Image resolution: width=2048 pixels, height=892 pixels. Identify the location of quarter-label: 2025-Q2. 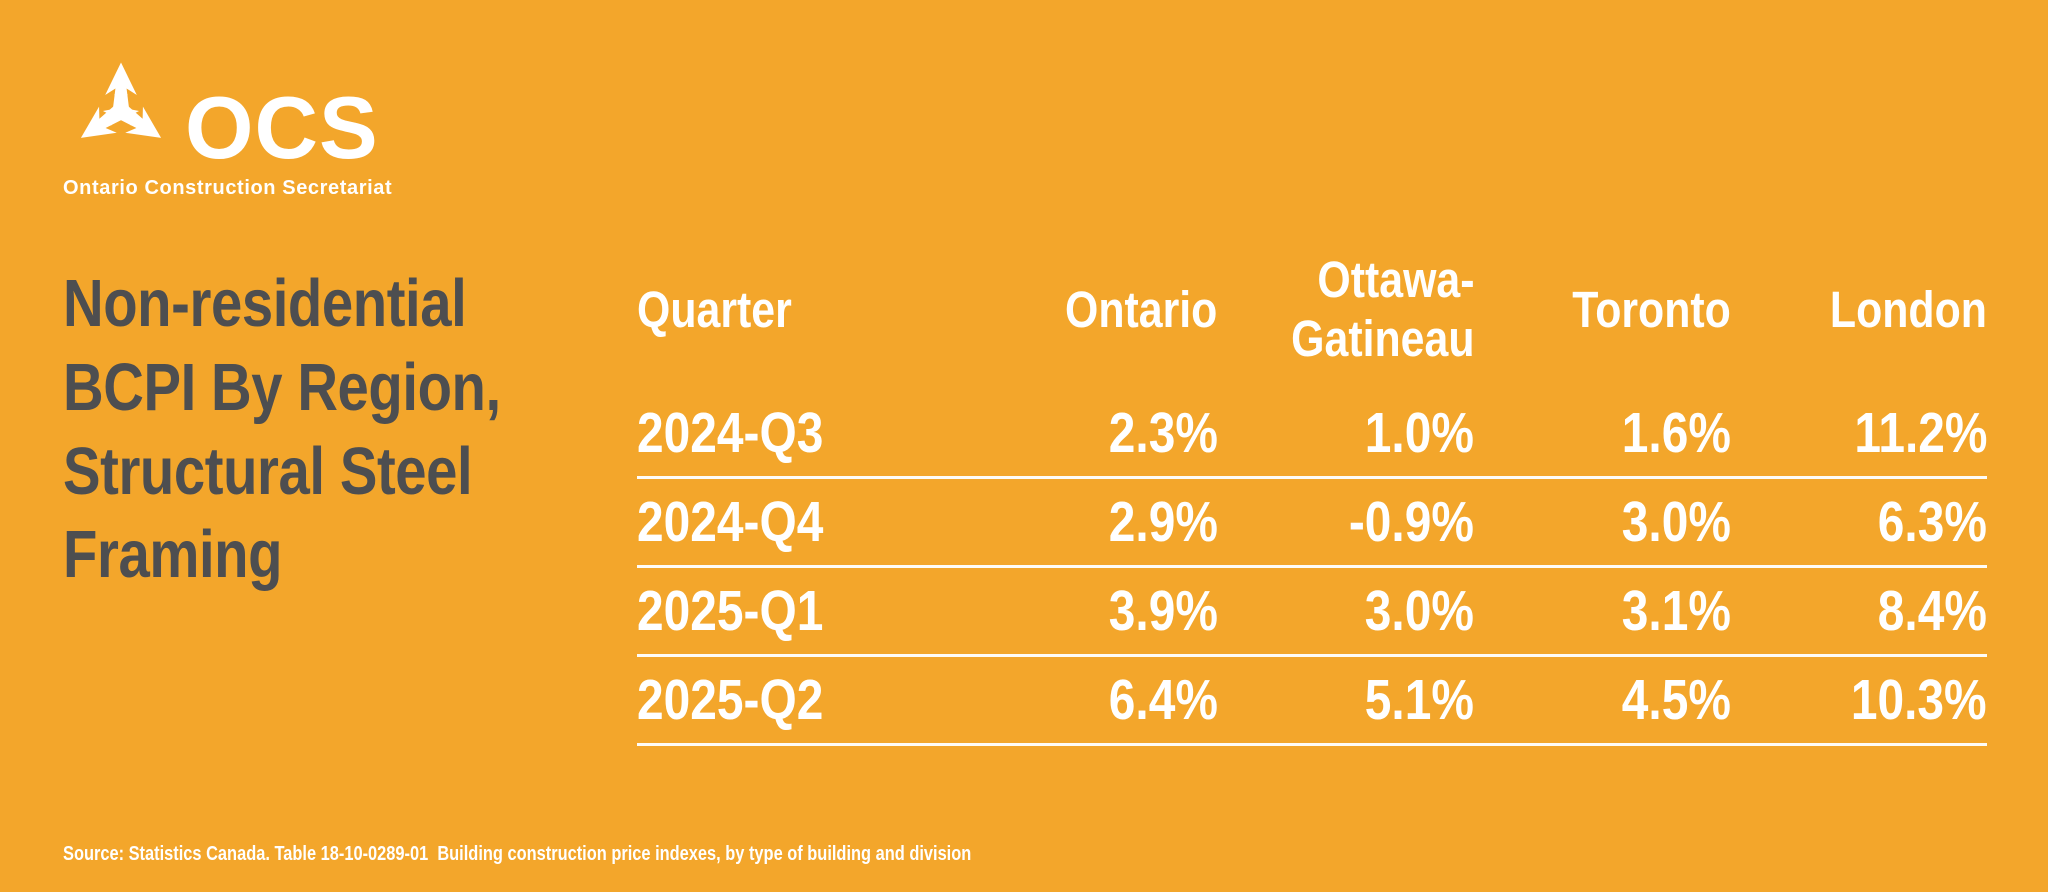
(730, 700).